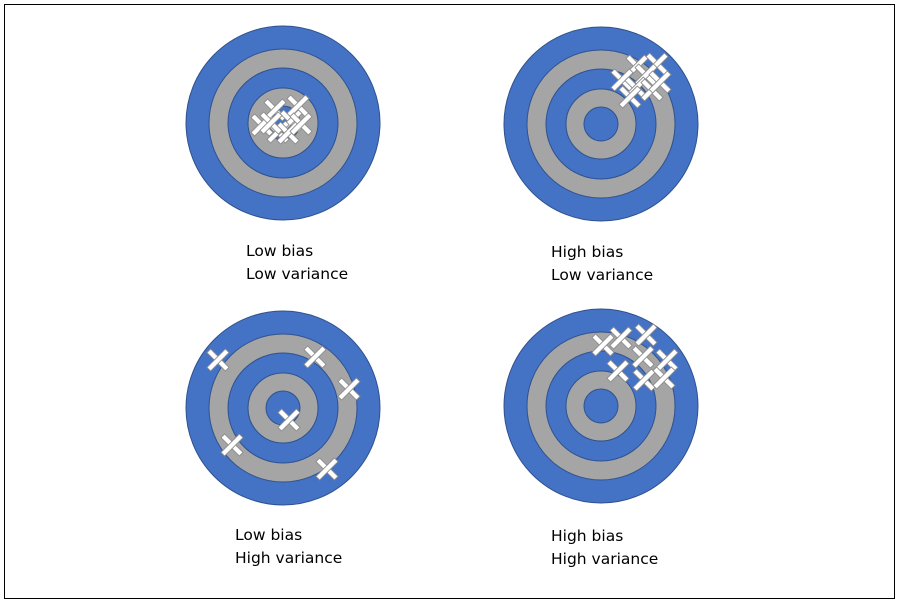 The image size is (900, 604). What do you see at coordinates (288, 547) in the screenshot?
I see `caption-low-bias-high-variance: Low bias High variance` at bounding box center [288, 547].